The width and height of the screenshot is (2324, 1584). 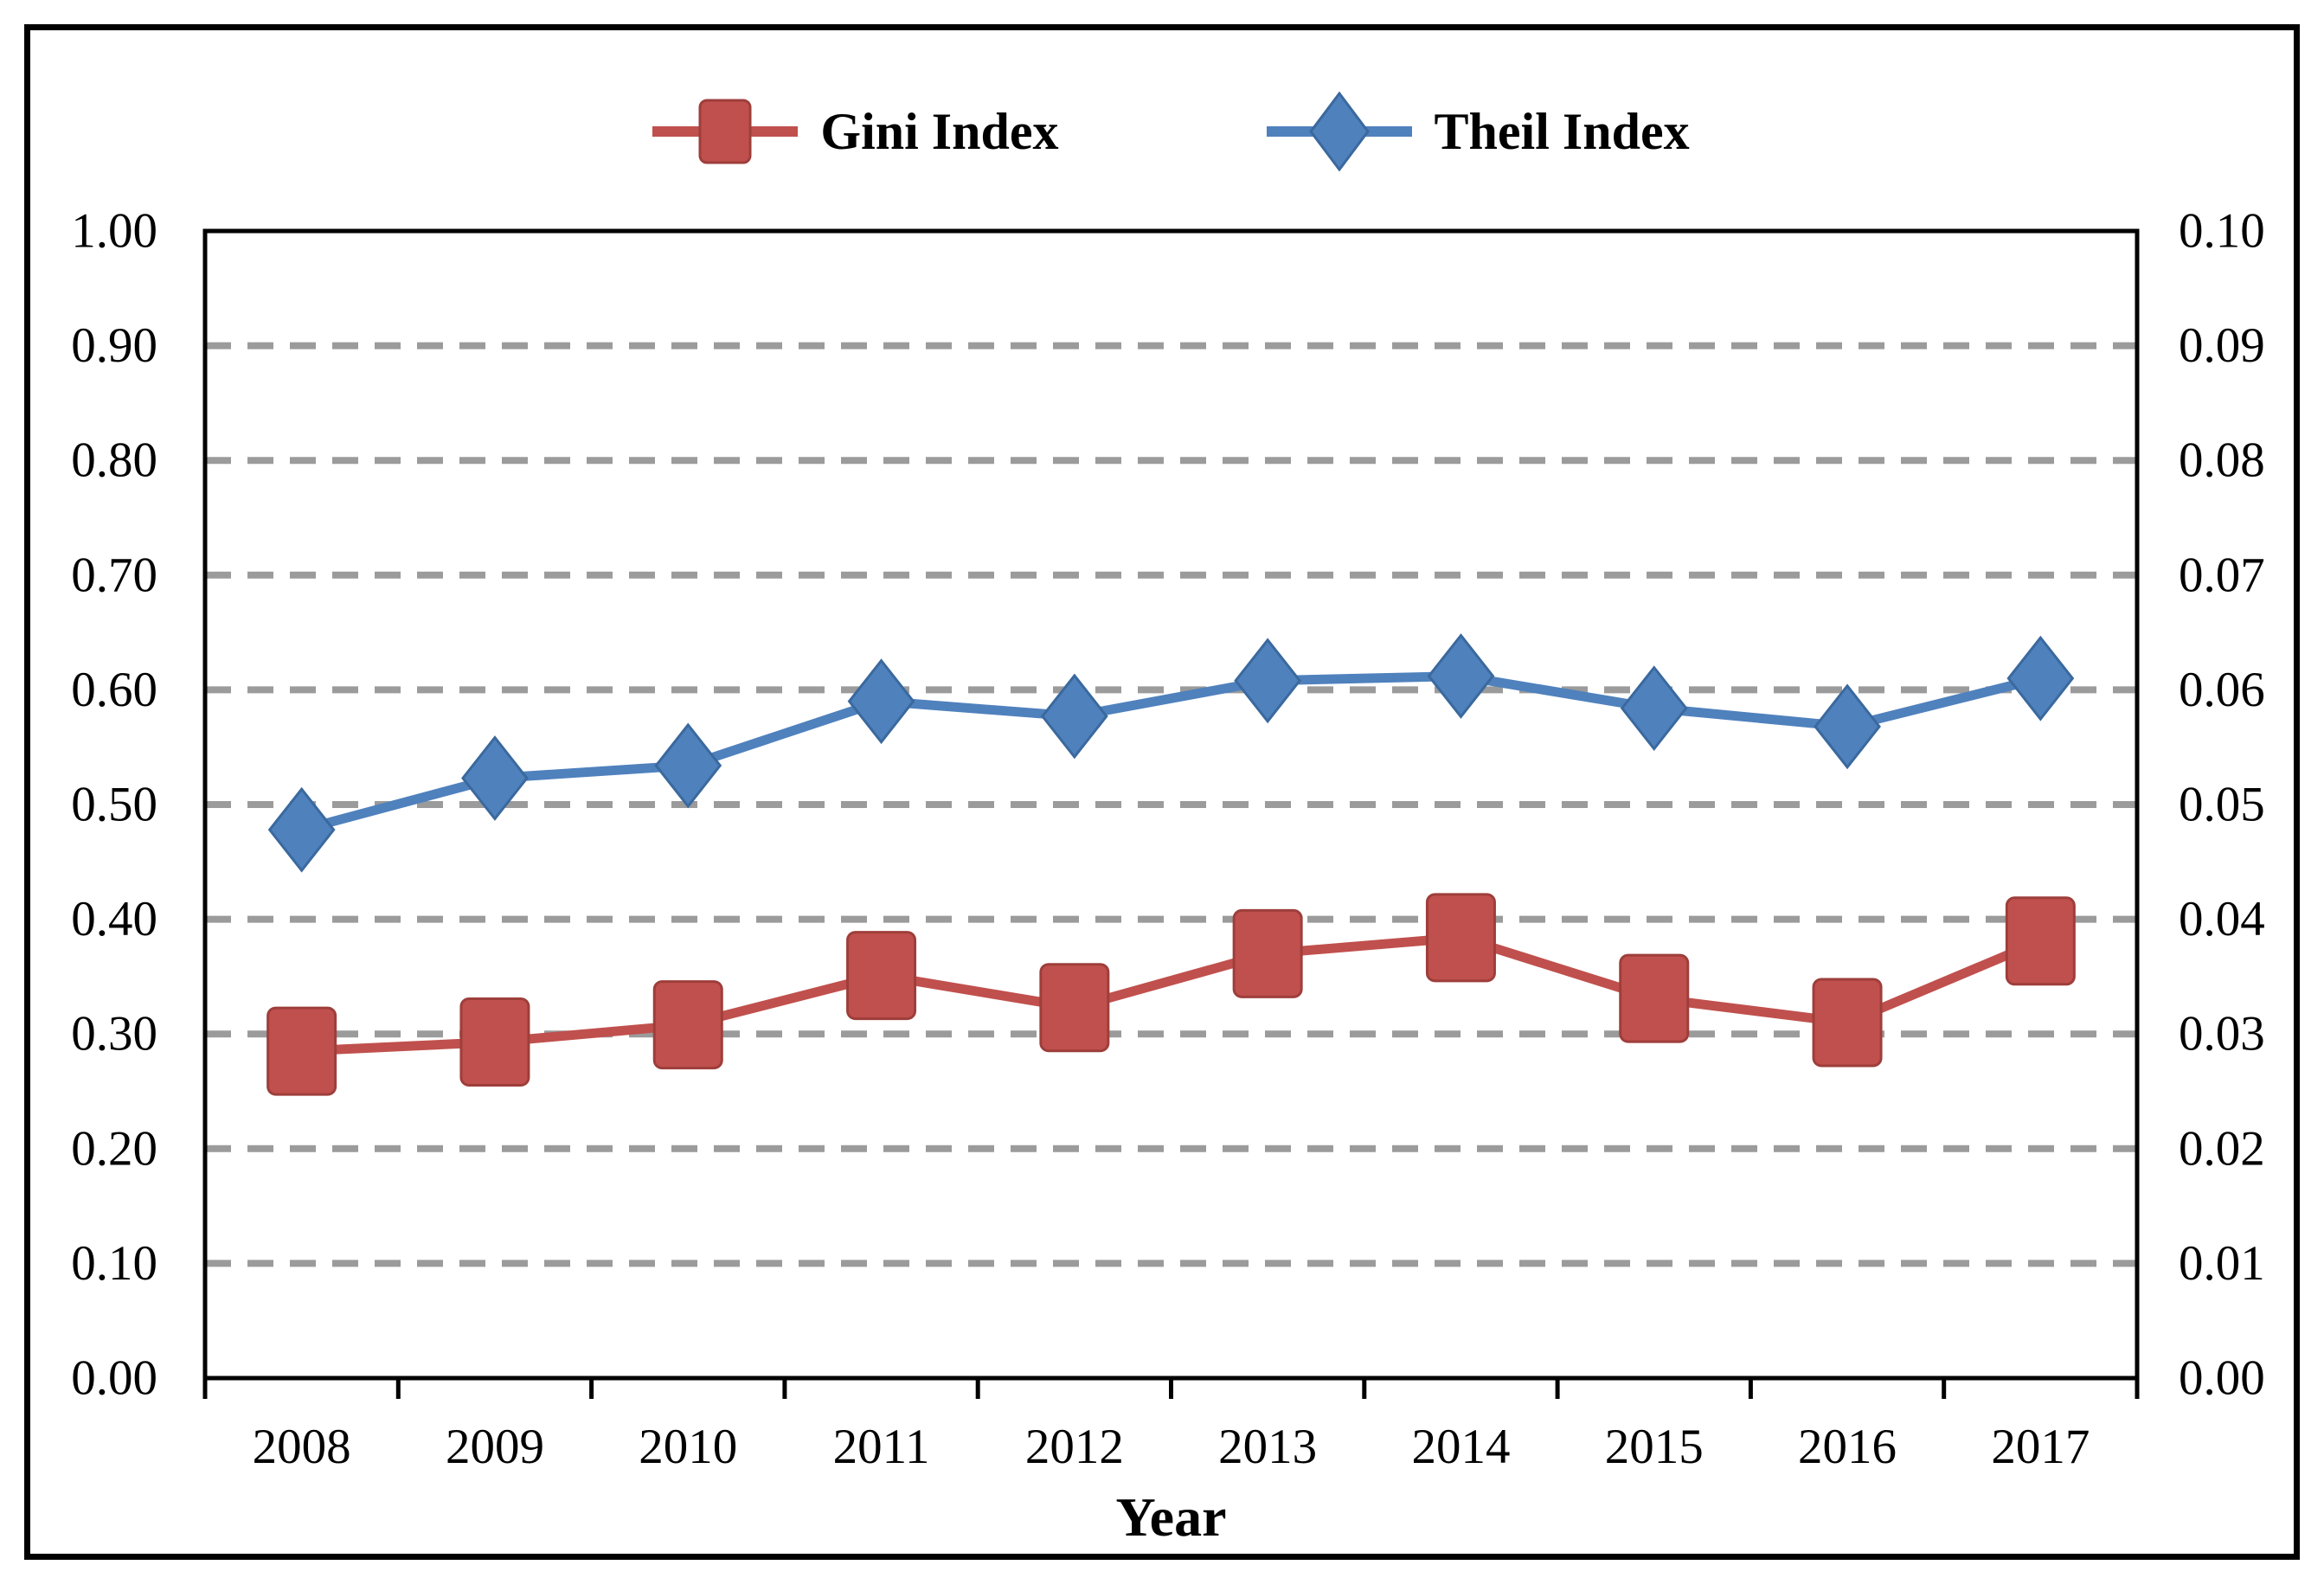 I want to click on theil-diamond-glyph, so click(x=1339, y=131).